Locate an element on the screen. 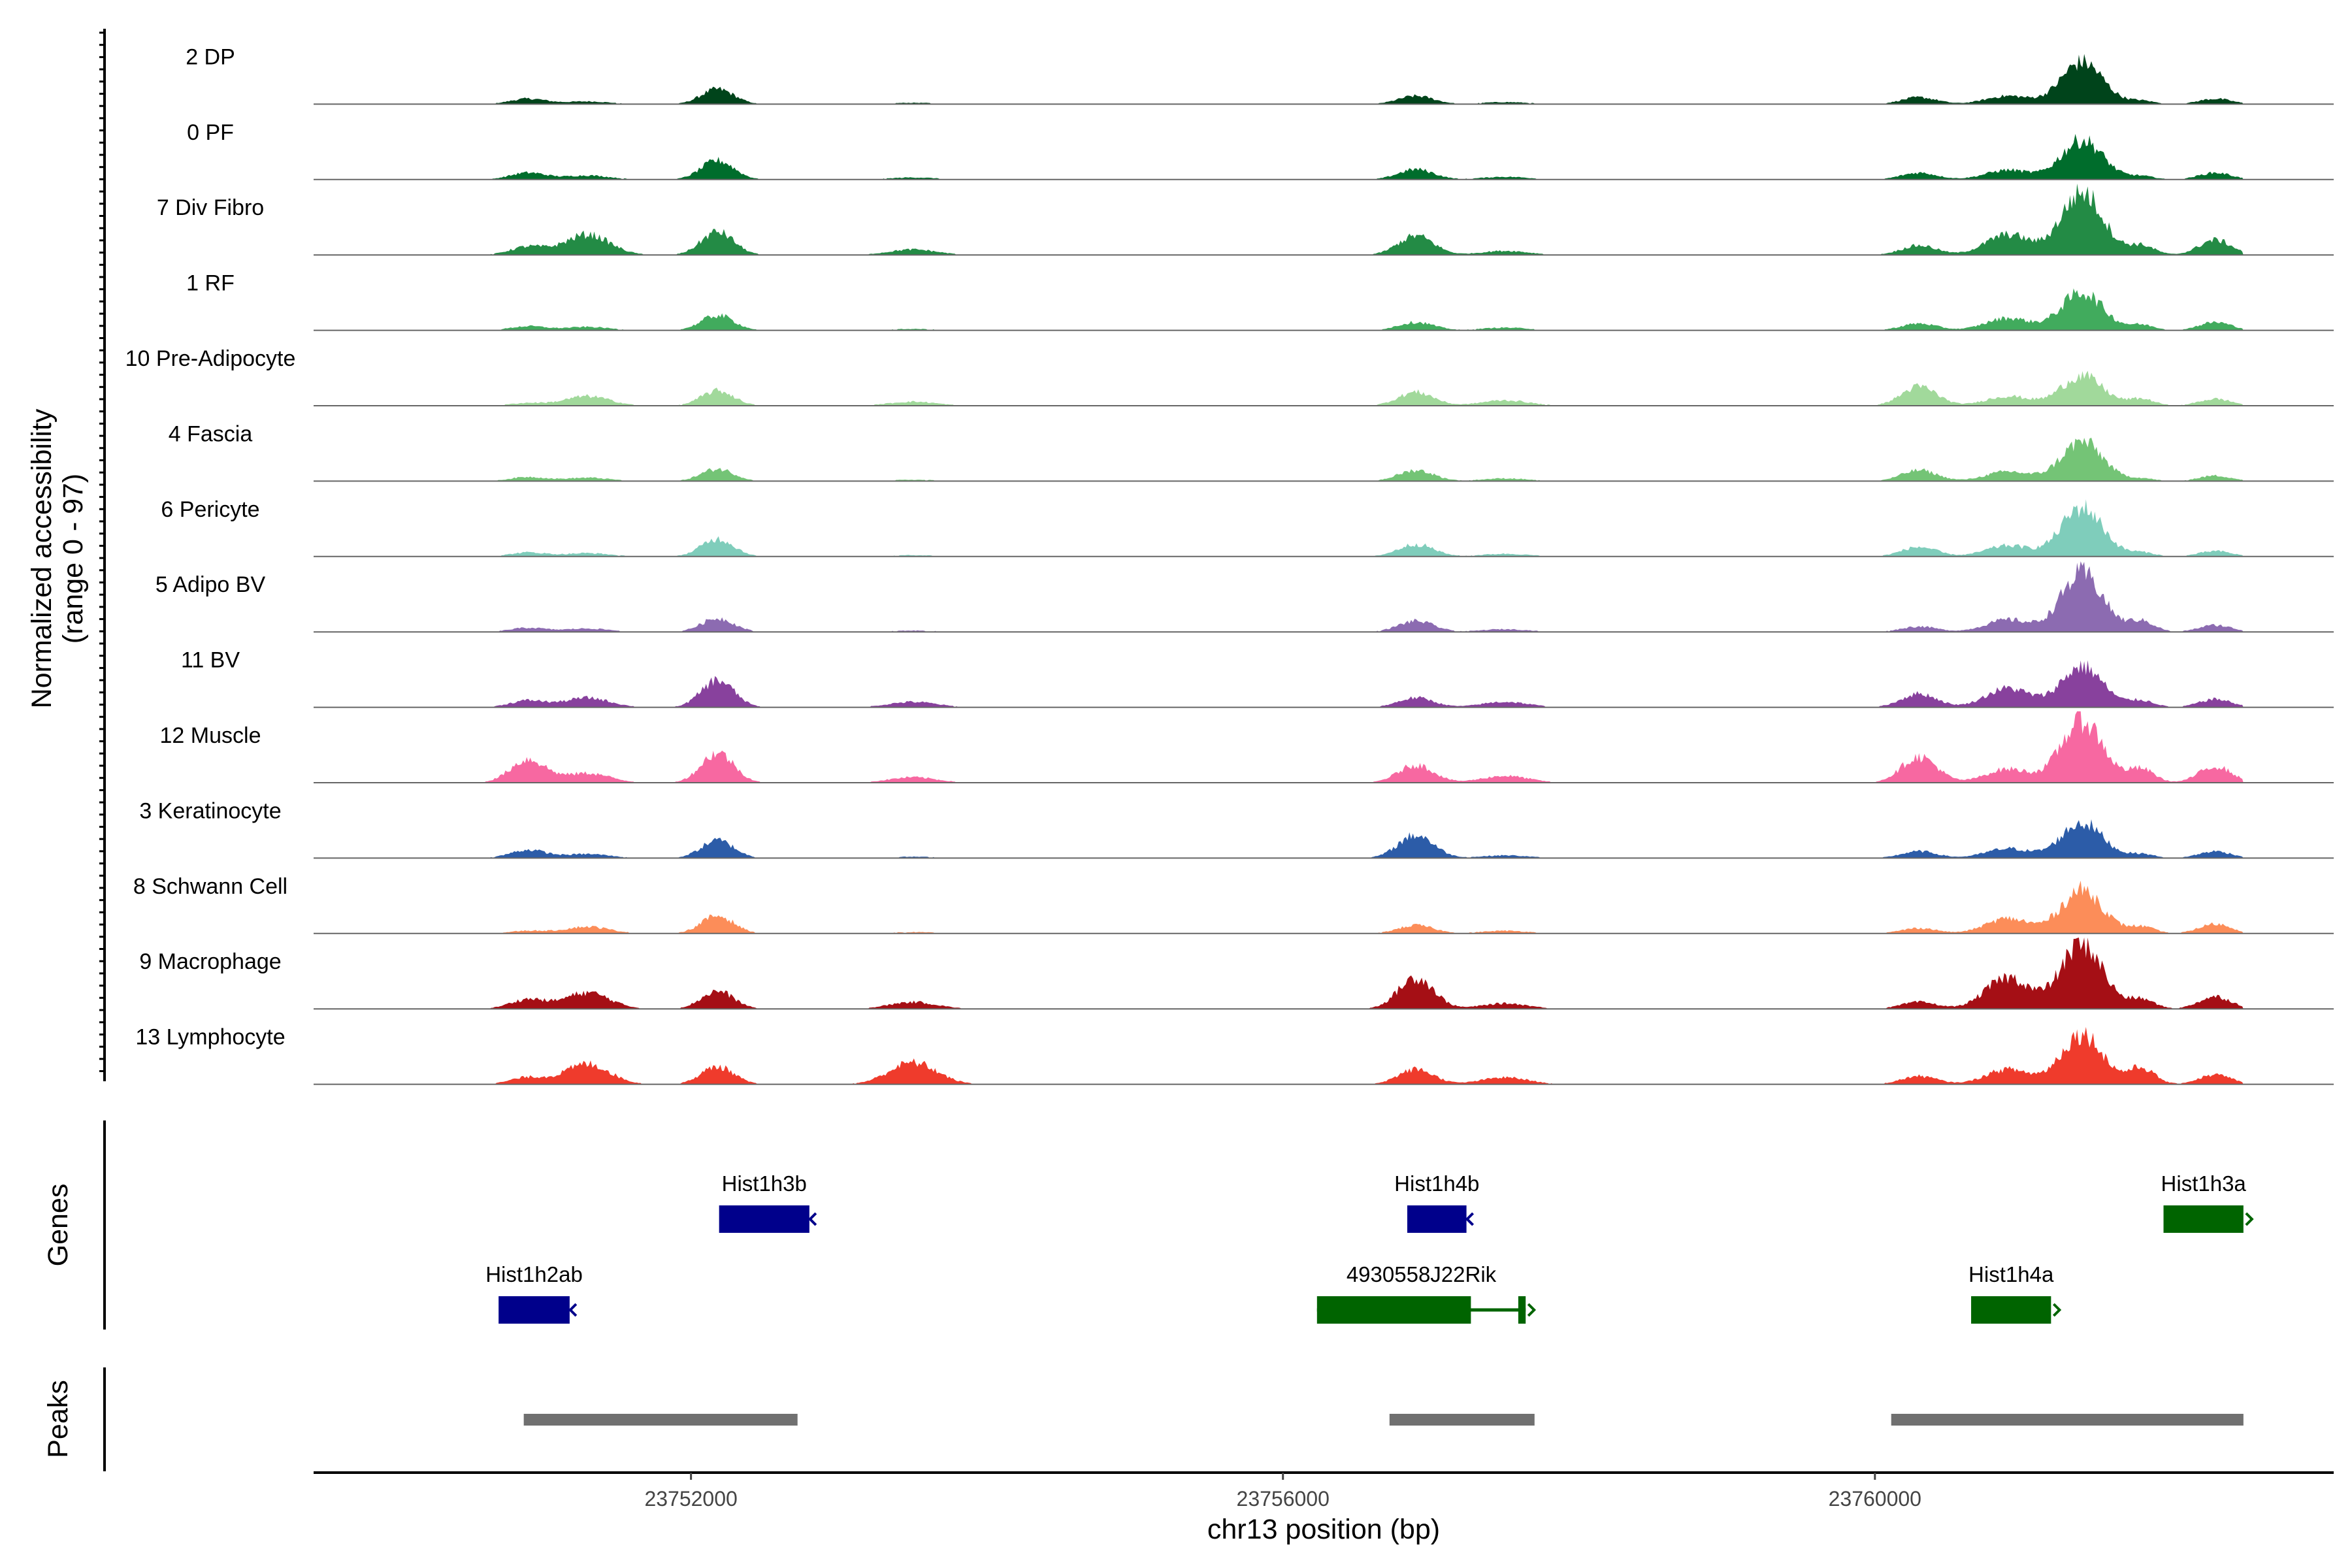 This screenshot has width=2352, height=1568. gene-label: Hist1h3a is located at coordinates (2204, 1183).